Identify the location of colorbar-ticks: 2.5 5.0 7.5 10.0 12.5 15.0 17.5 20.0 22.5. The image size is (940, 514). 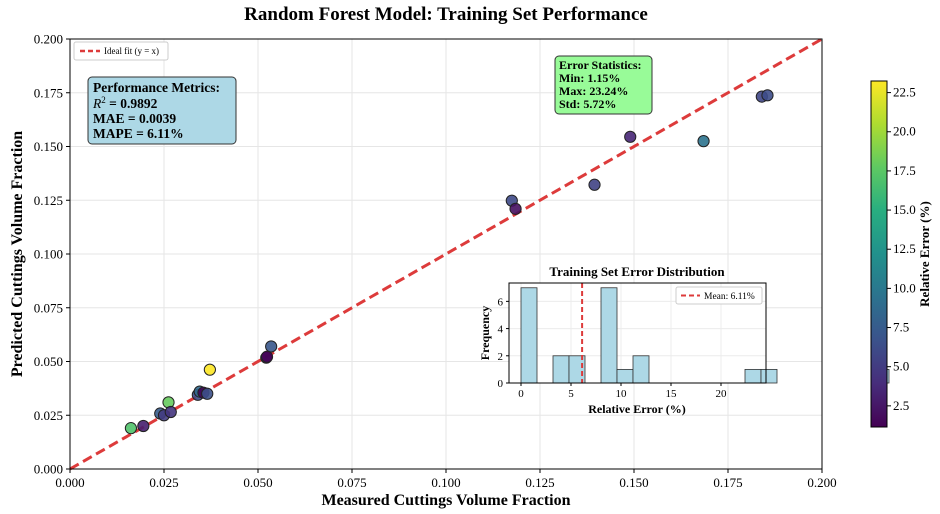
(901, 249).